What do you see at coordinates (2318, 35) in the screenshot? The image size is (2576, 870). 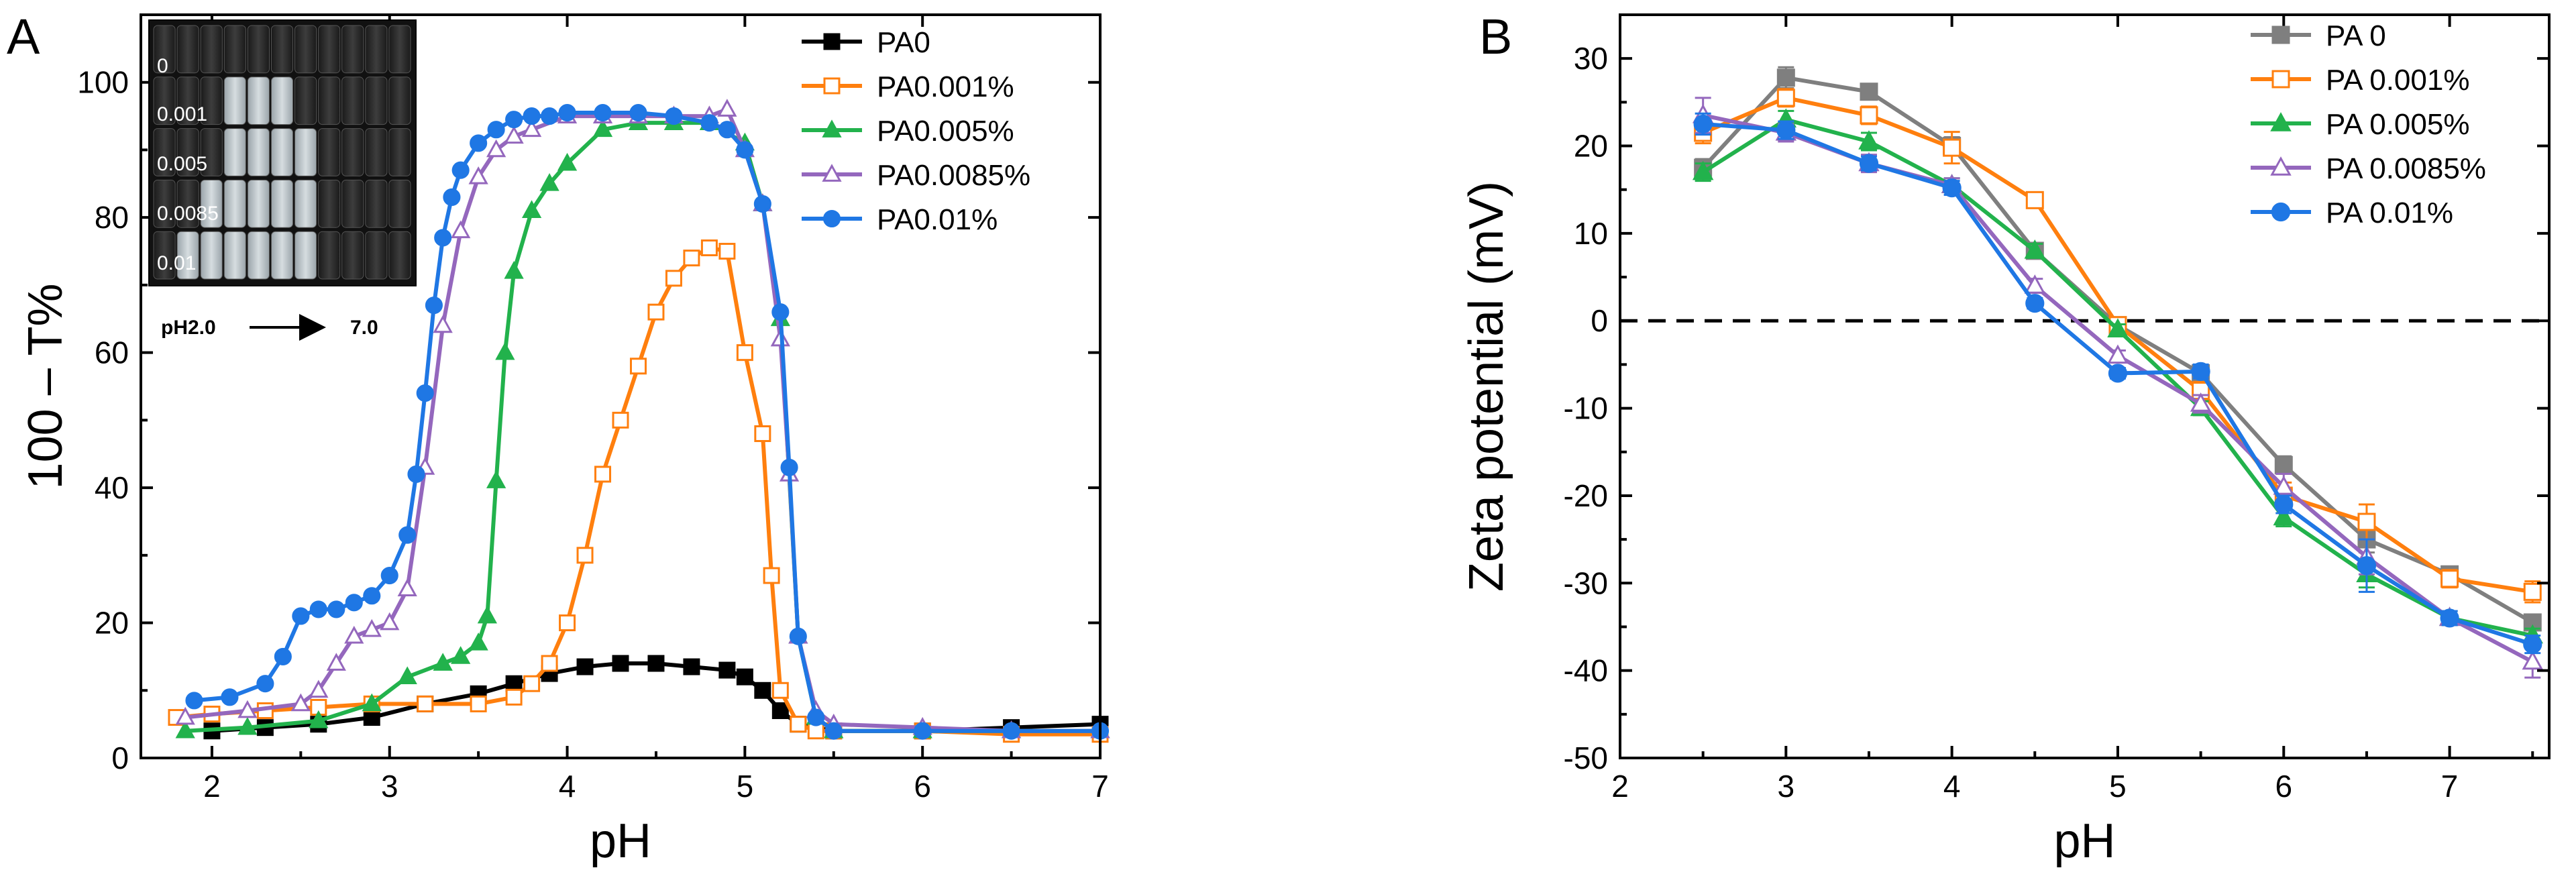 I see `legend-item: PA 0` at bounding box center [2318, 35].